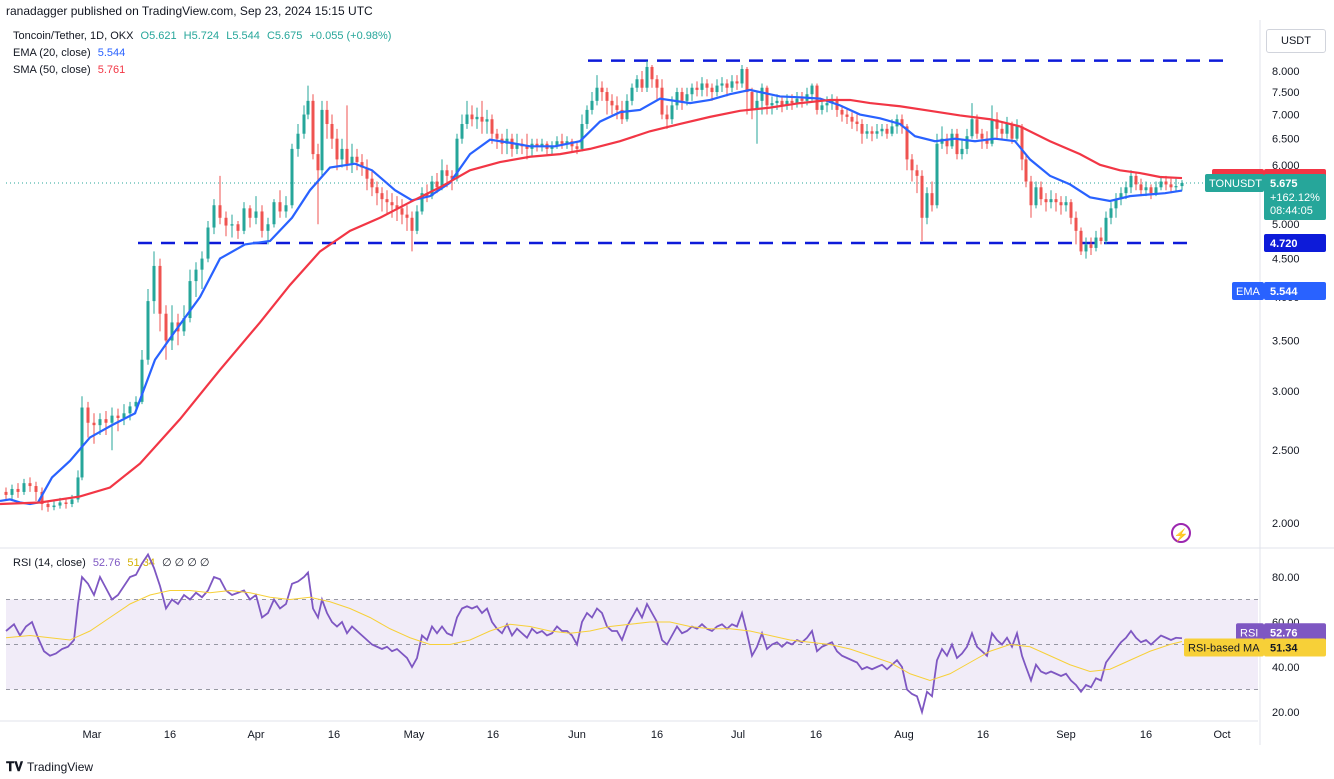  I want to click on rsi-tag-label: RSI, so click(1249, 633).